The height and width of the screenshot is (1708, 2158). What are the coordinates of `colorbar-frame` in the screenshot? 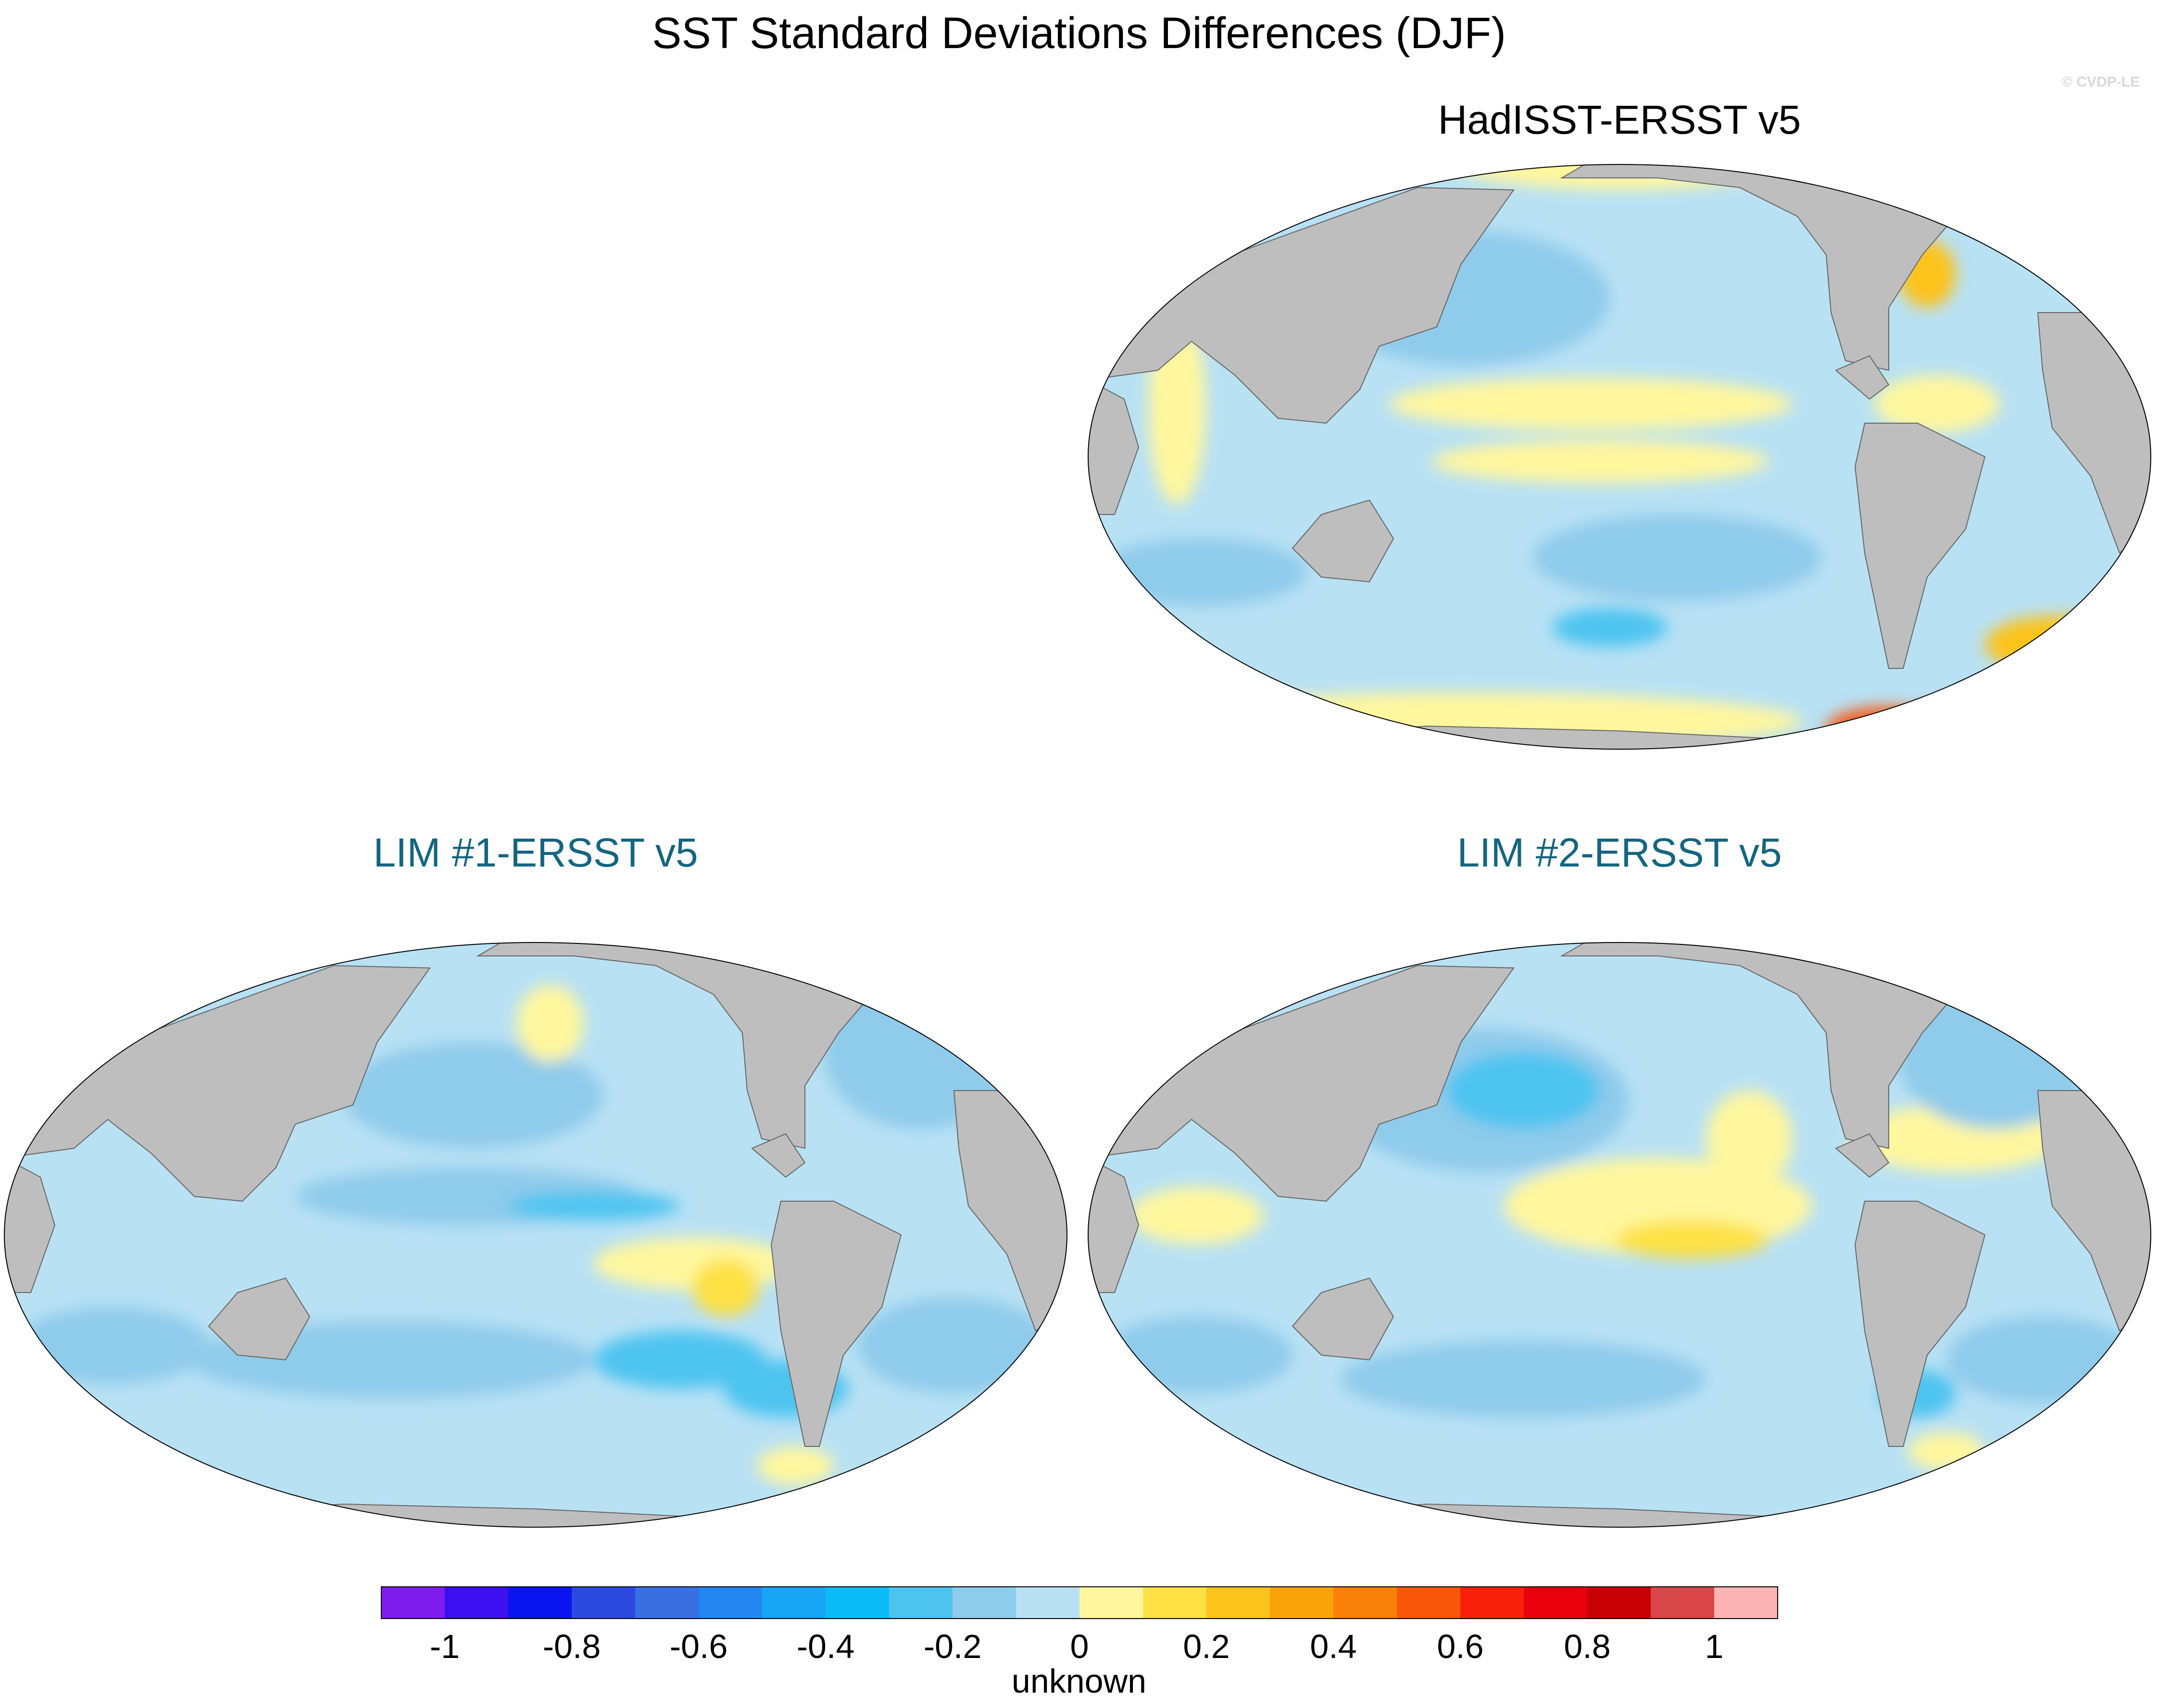 It's located at (1079, 1602).